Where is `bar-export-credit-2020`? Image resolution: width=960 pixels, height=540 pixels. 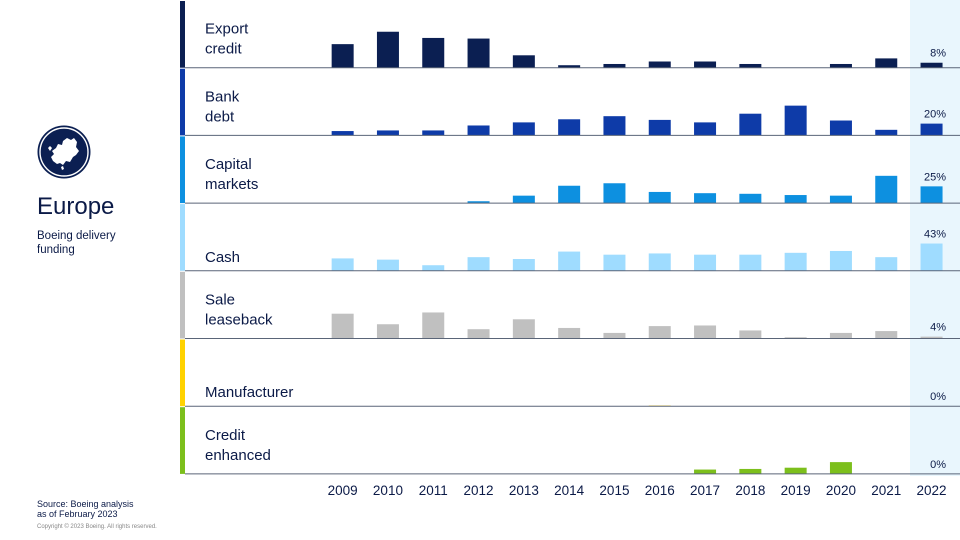 bar-export-credit-2020 is located at coordinates (840, 65).